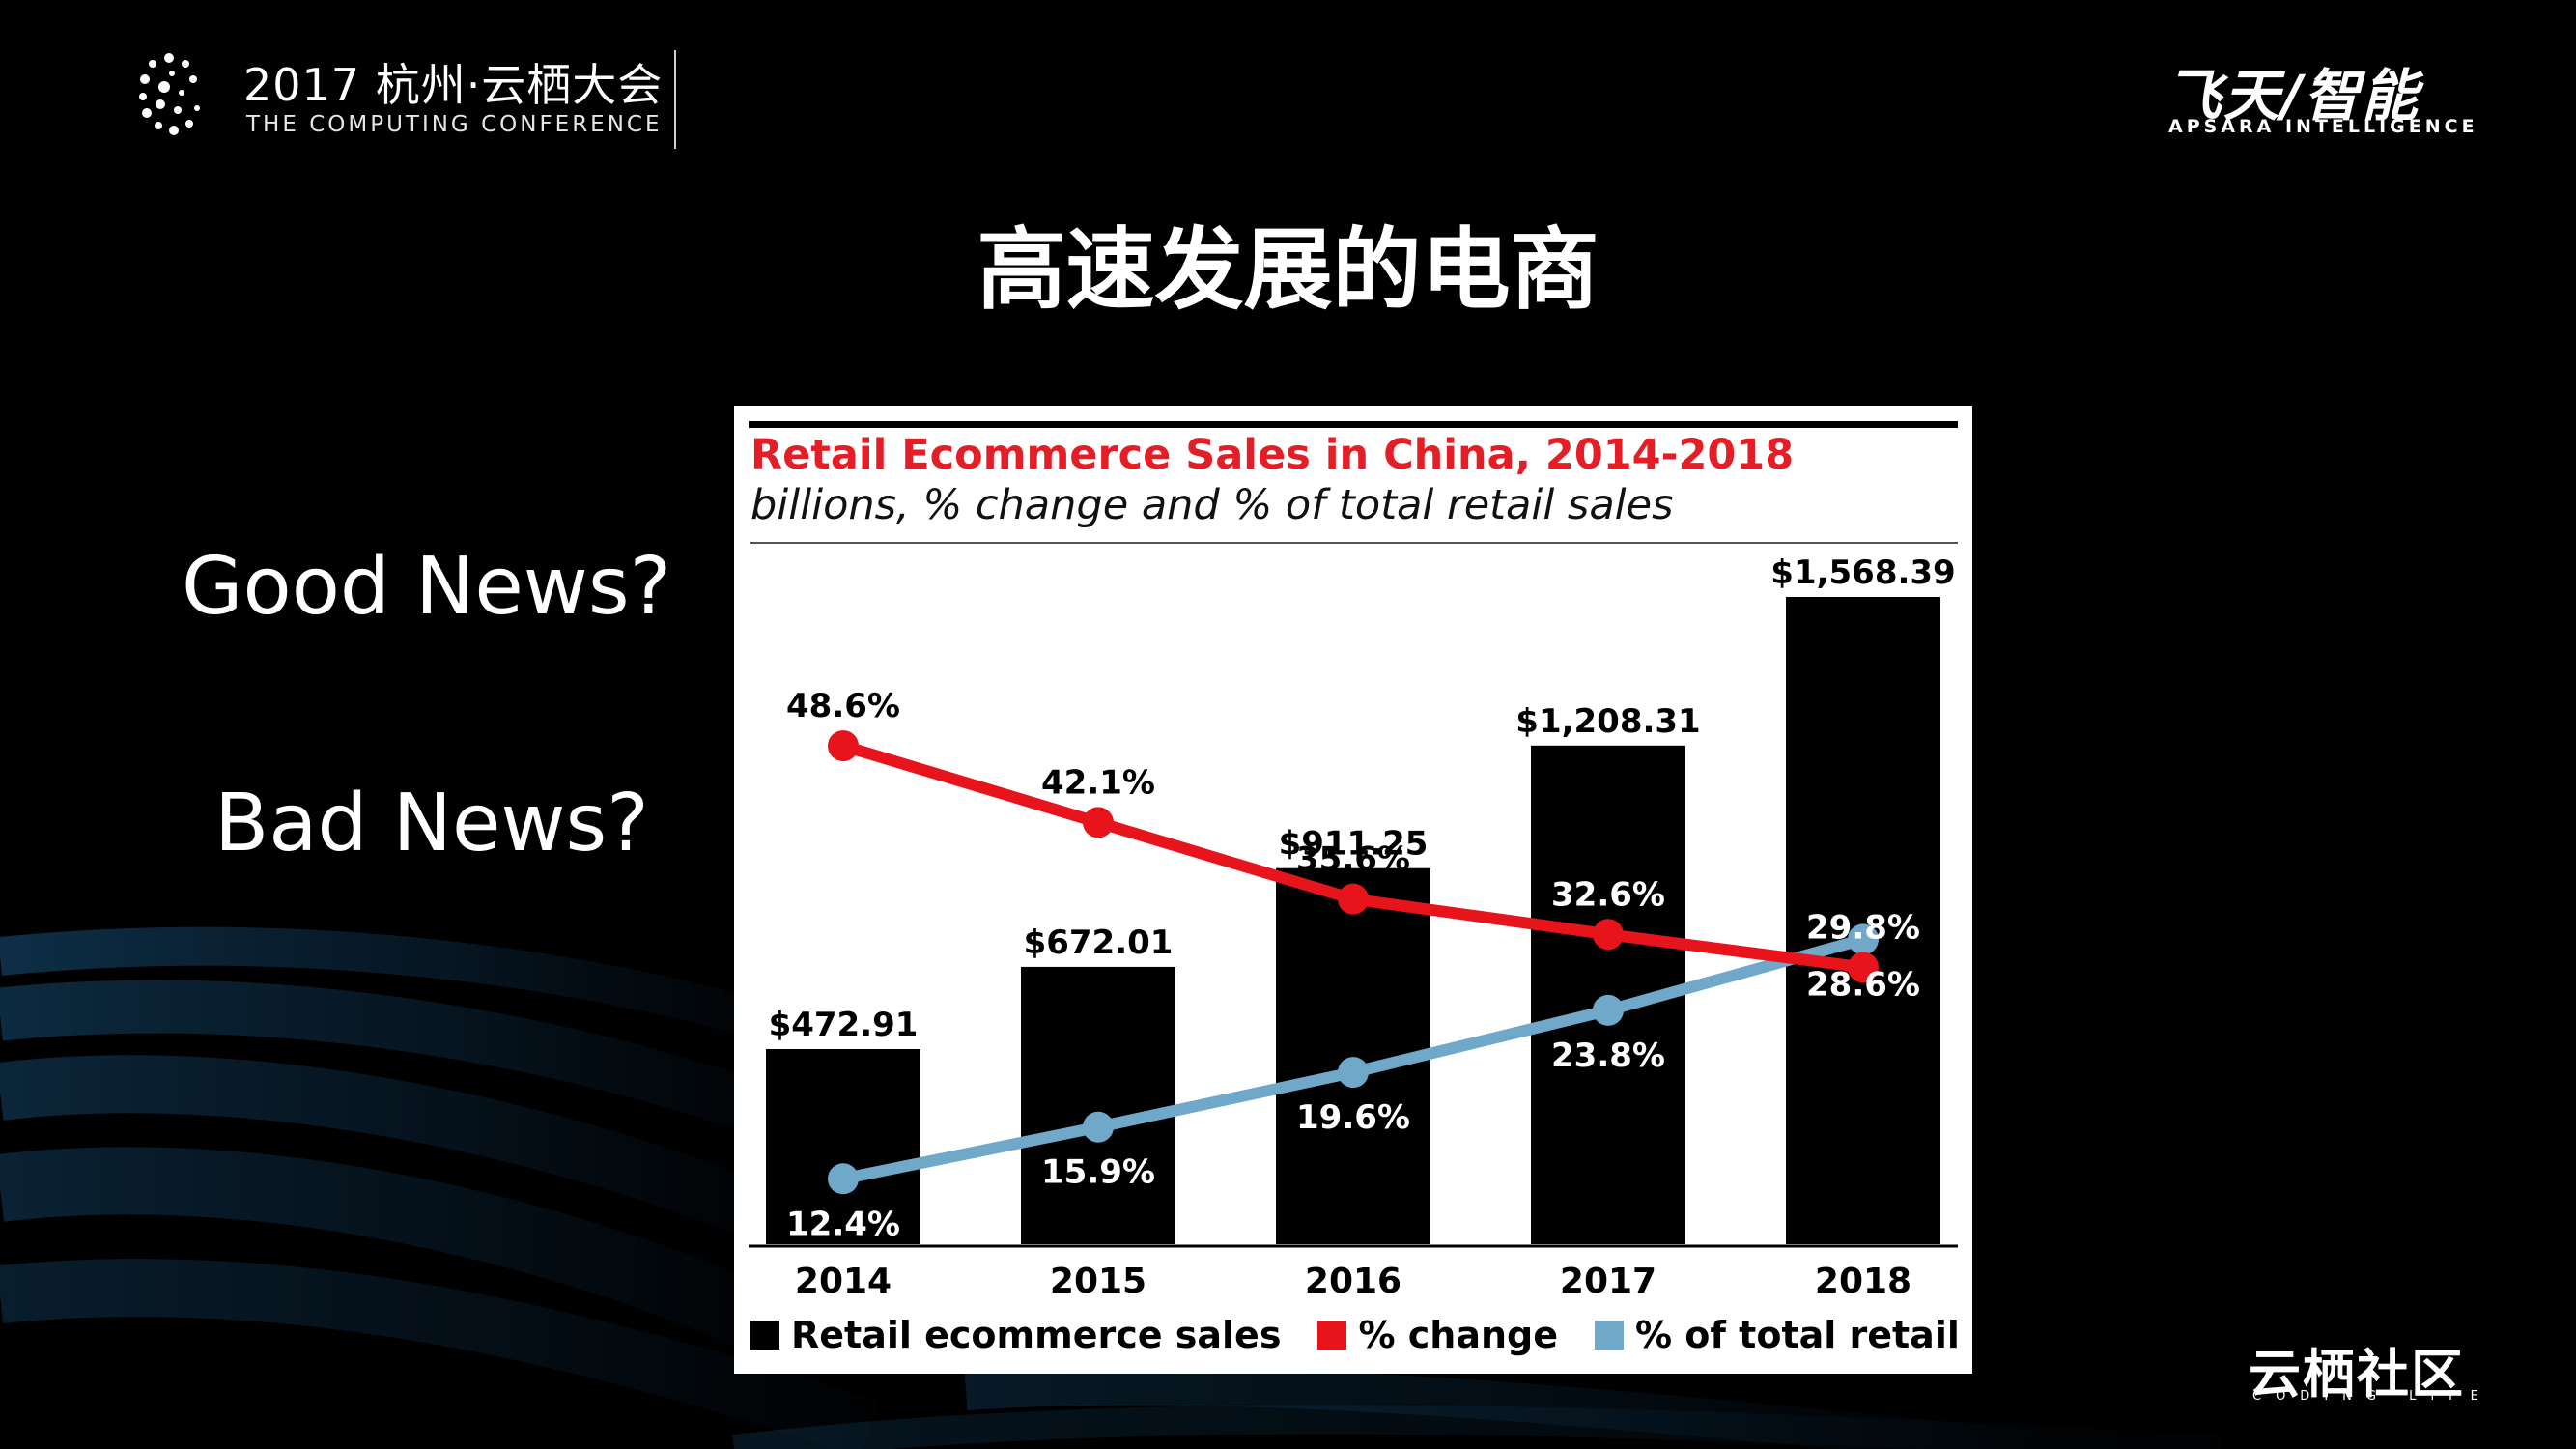  What do you see at coordinates (764, 1335) in the screenshot?
I see `legend-swatch-sales` at bounding box center [764, 1335].